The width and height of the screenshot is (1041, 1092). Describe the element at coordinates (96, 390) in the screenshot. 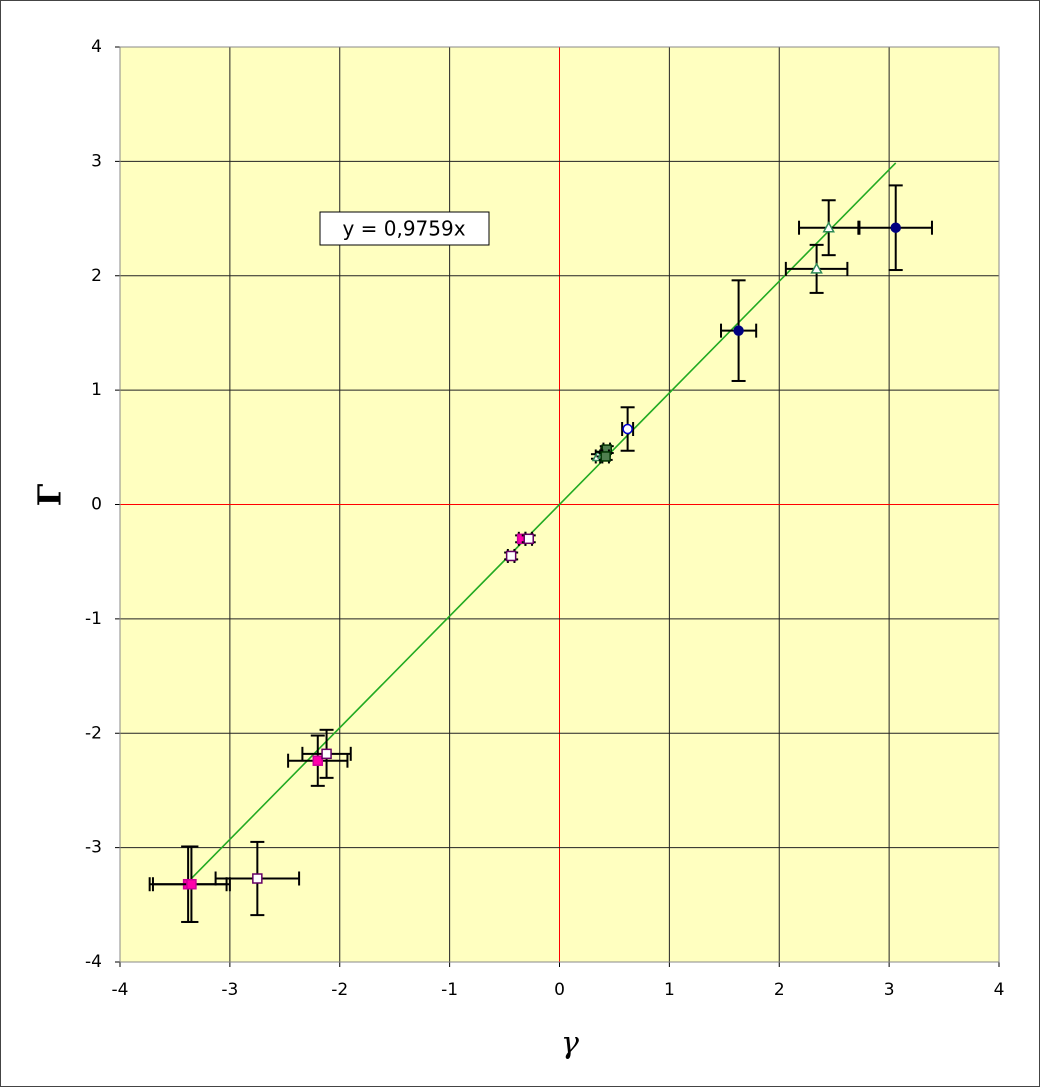

I see `y-tick-label: 1` at that location.